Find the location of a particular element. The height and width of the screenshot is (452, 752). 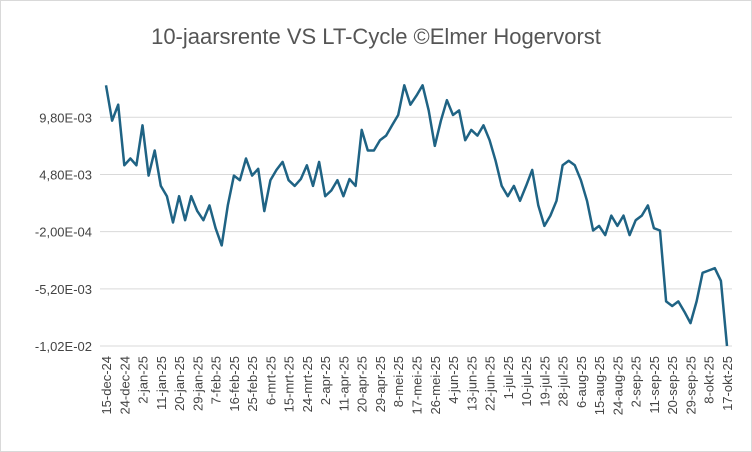

x-tick-label: 11-jan-25 is located at coordinates (161, 383).